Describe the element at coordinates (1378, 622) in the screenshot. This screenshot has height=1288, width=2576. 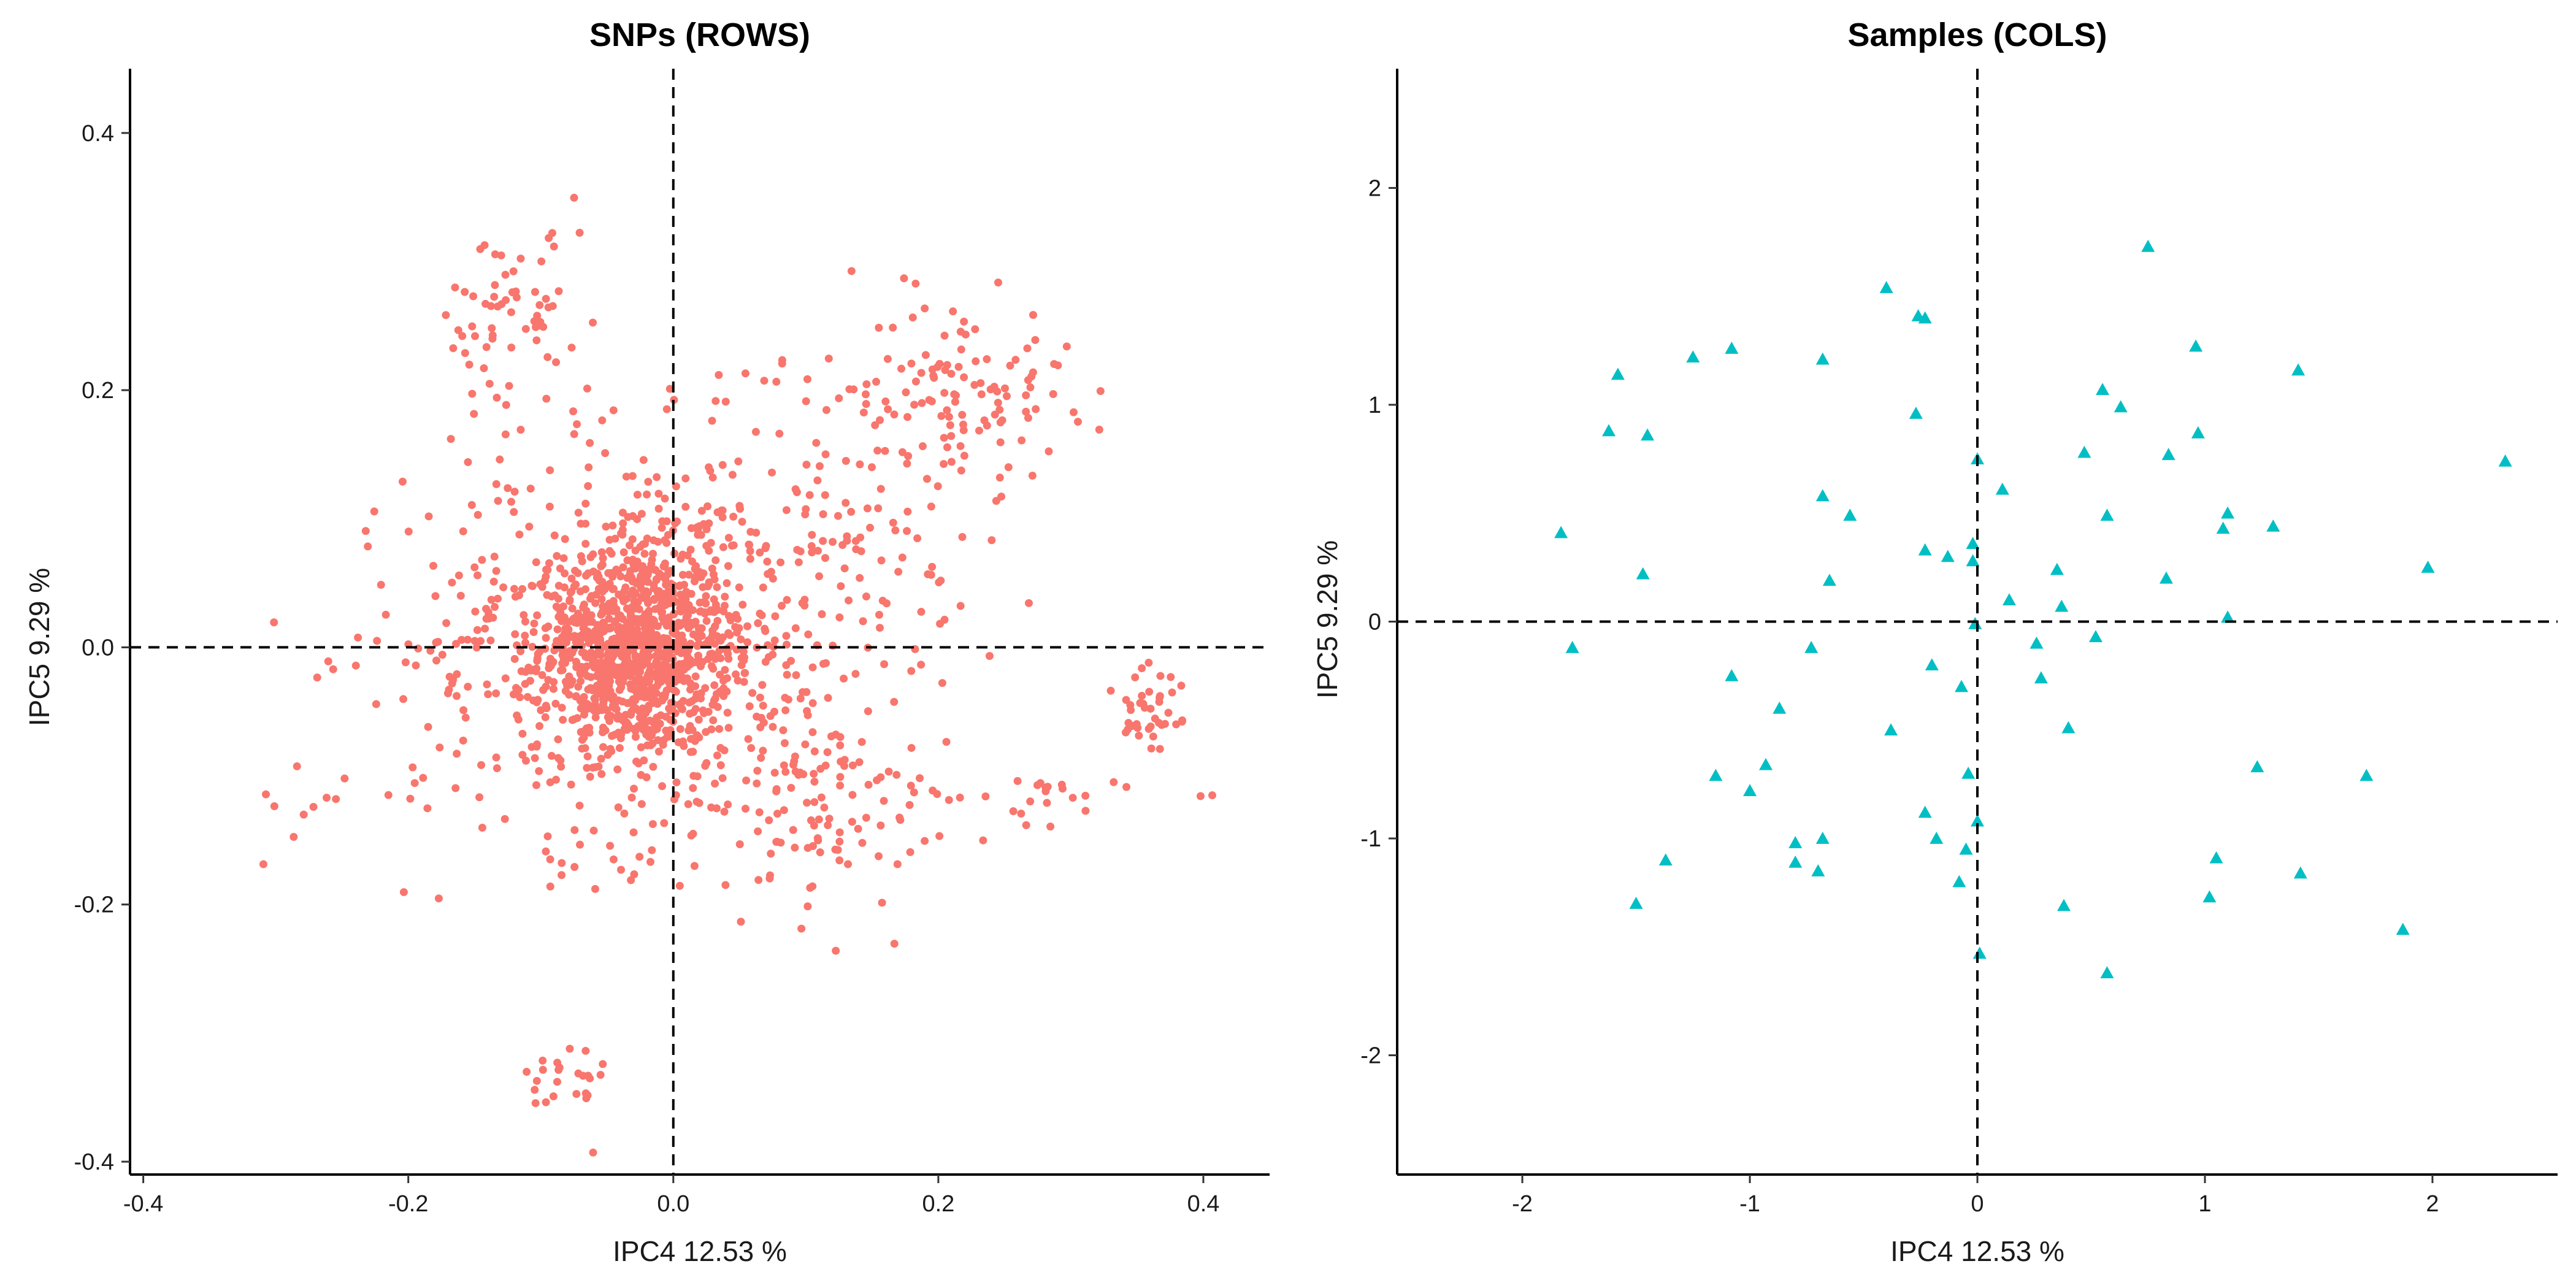
I see `y-axis-ticks: -2 -1 0 1 2` at that location.